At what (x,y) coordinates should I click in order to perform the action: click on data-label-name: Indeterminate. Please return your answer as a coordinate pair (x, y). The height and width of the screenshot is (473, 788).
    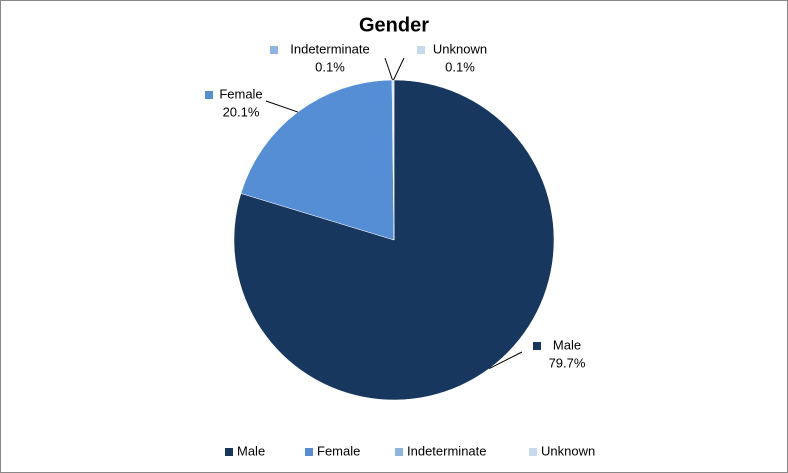
    Looking at the image, I should click on (330, 48).